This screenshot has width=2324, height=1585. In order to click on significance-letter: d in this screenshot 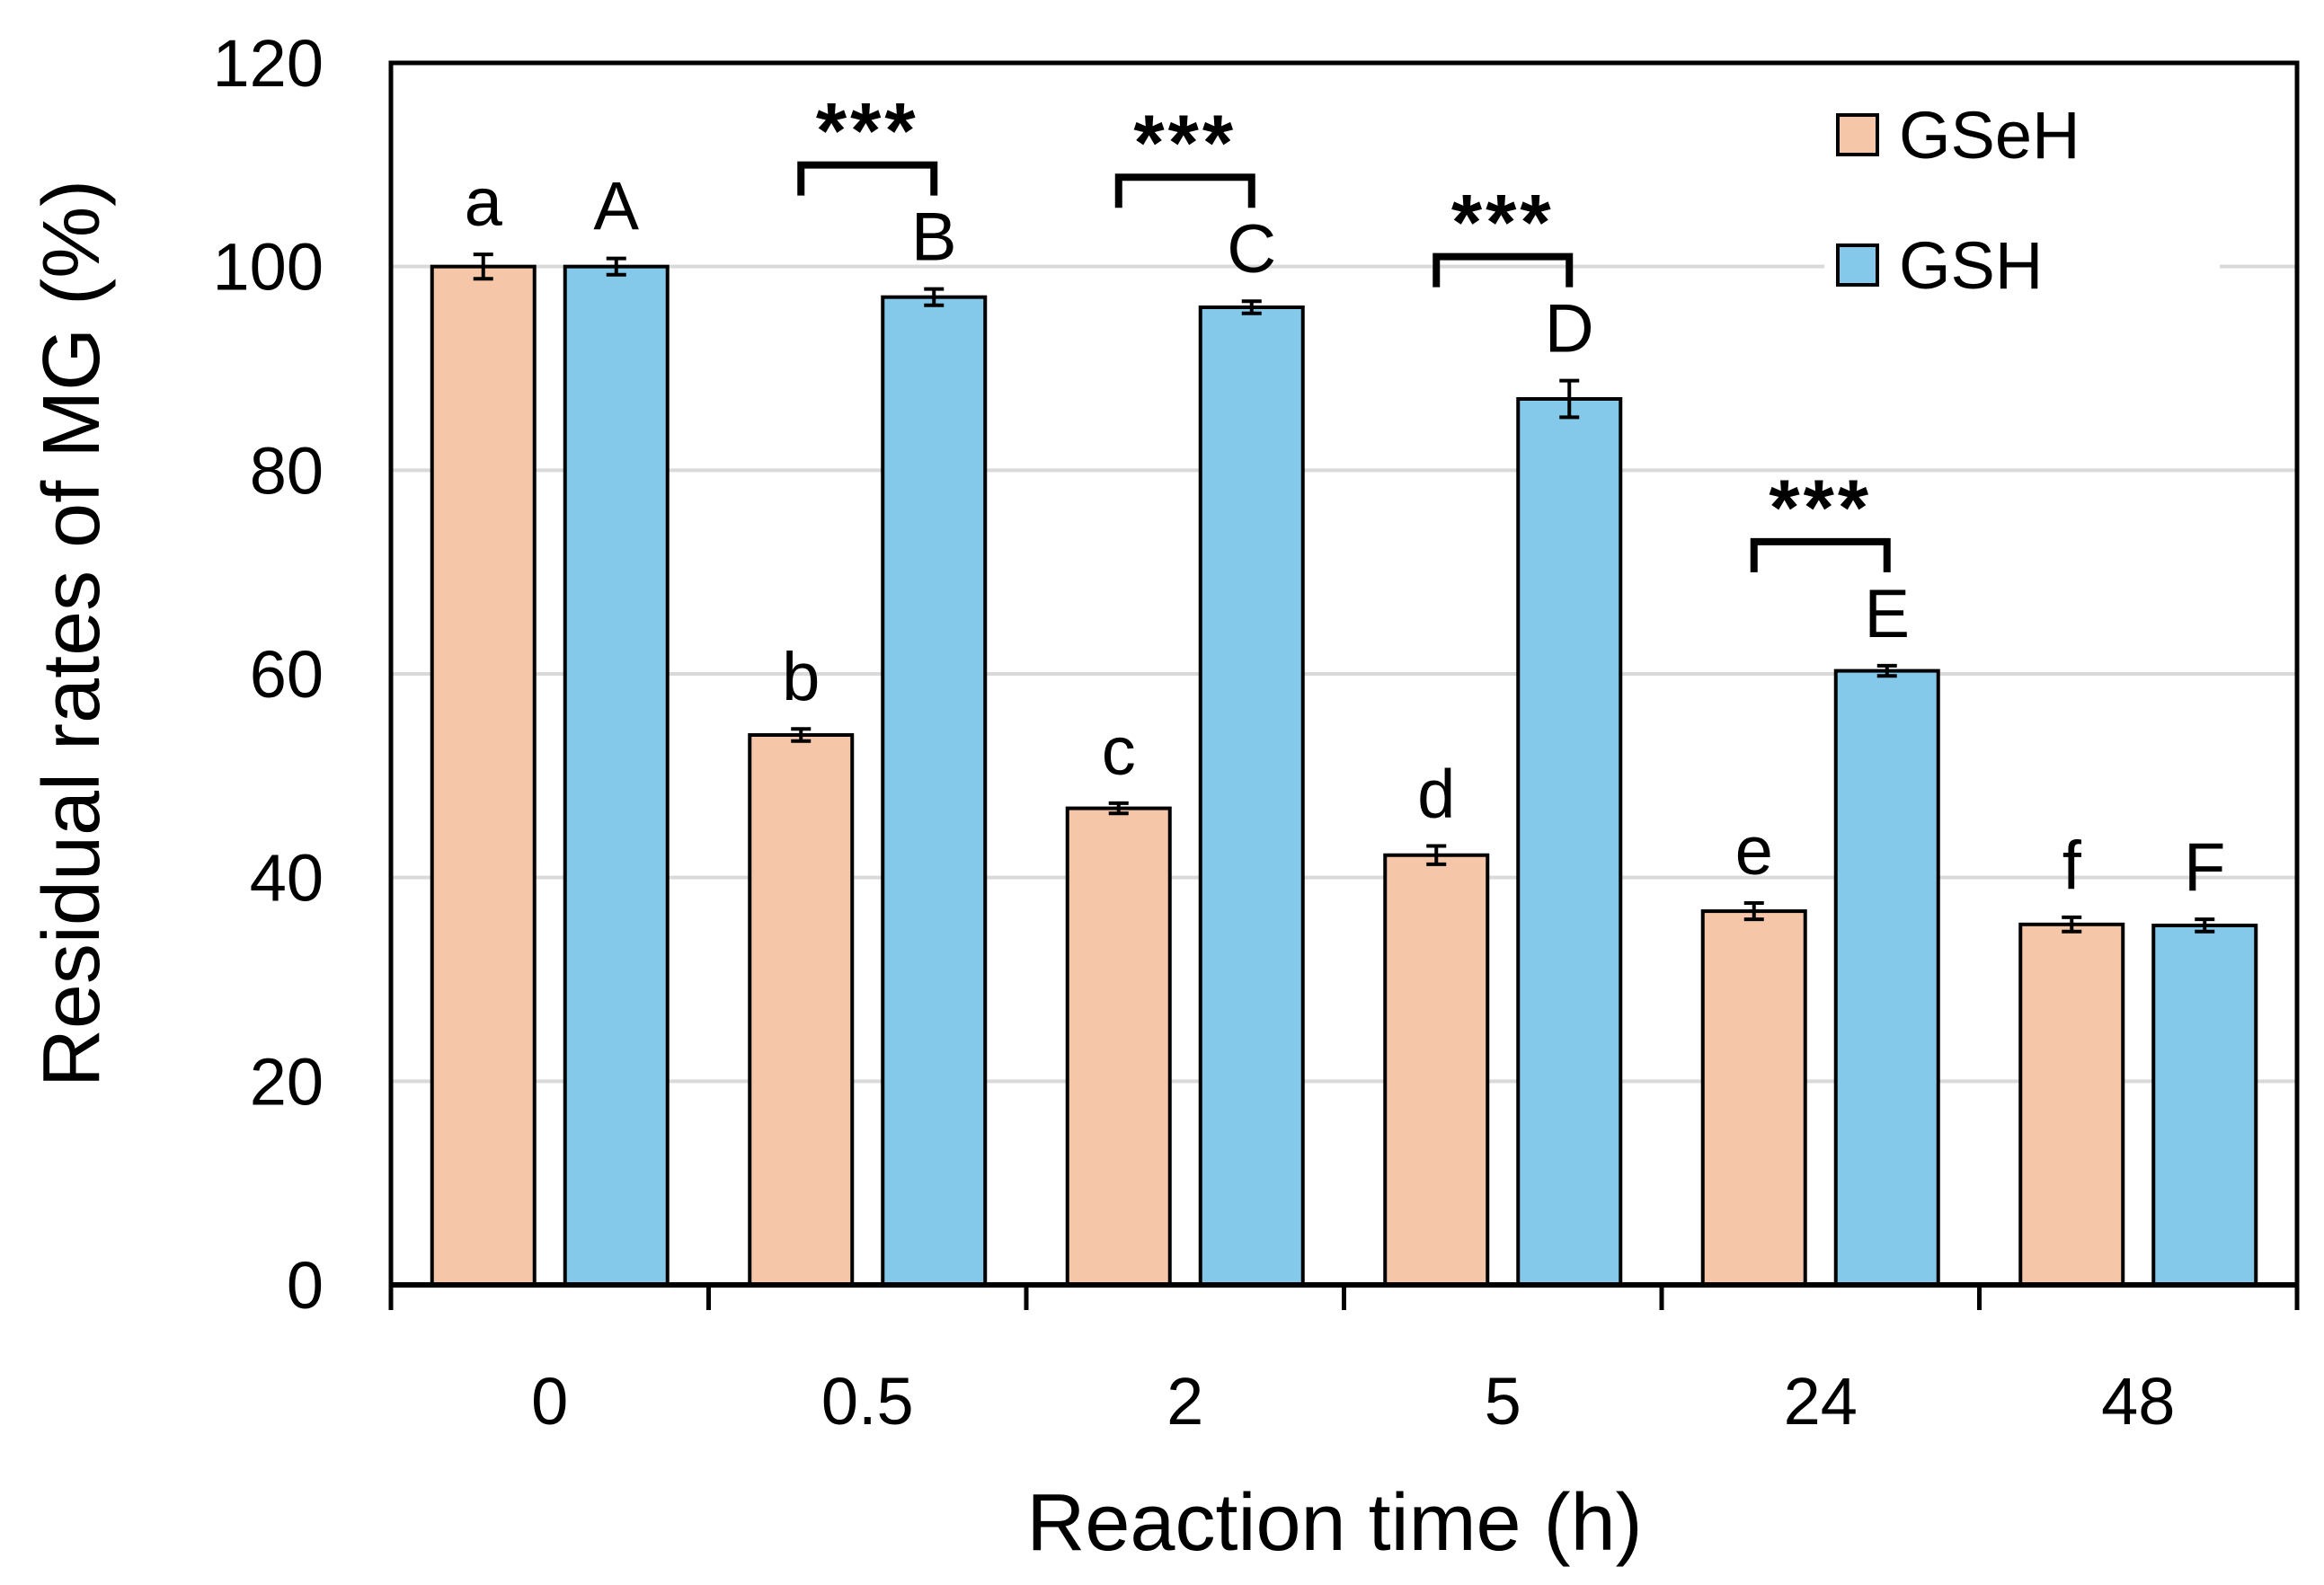, I will do `click(1436, 795)`.